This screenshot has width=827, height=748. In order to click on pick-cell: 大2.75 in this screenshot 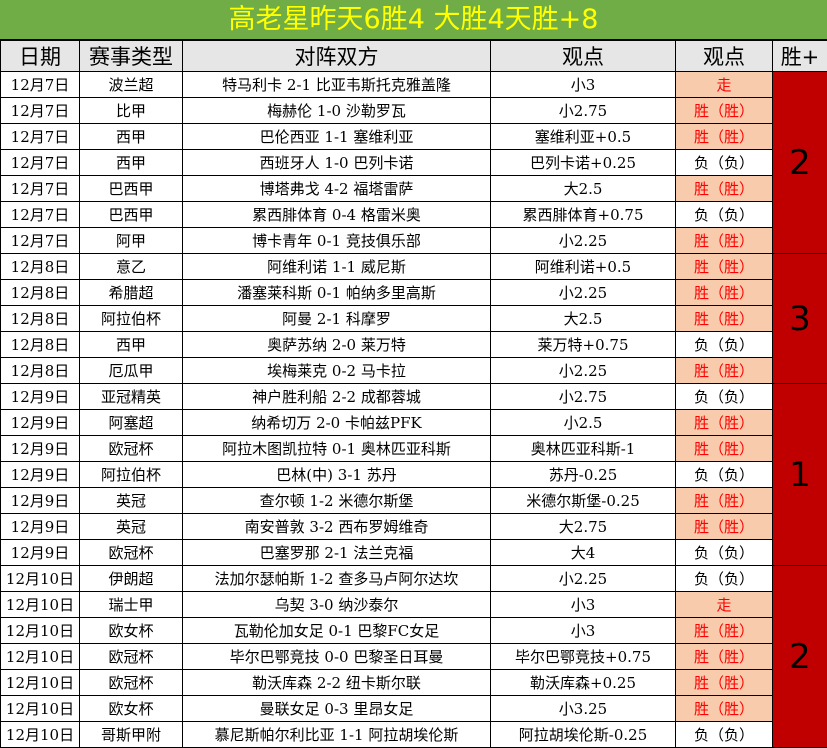, I will do `click(583, 527)`.